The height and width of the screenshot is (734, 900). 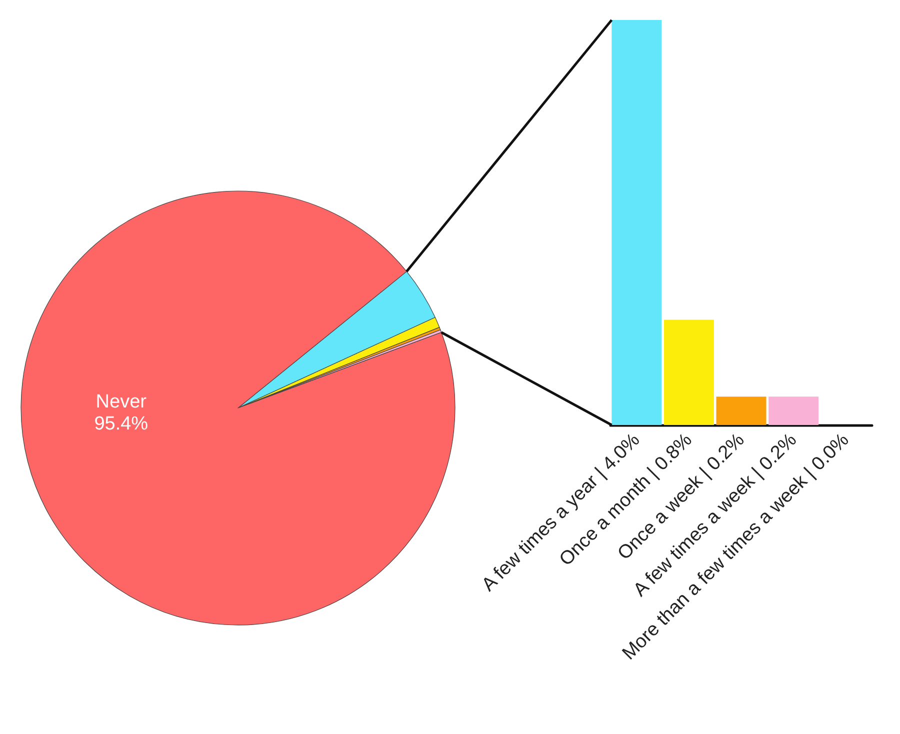 What do you see at coordinates (122, 402) in the screenshot?
I see `slice-label: Never` at bounding box center [122, 402].